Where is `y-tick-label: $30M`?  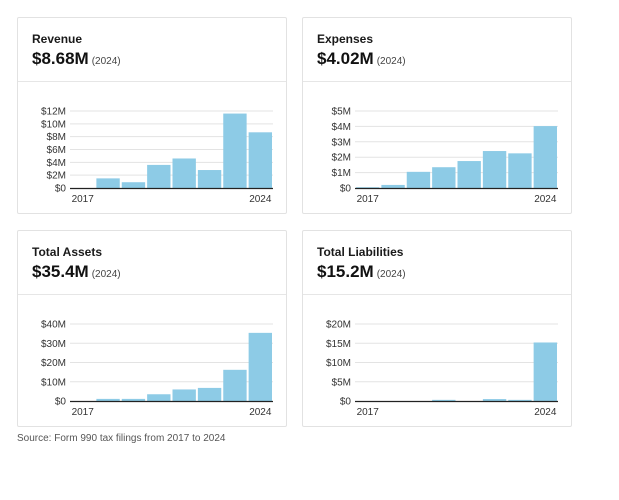
y-tick-label: $30M is located at coordinates (53, 344).